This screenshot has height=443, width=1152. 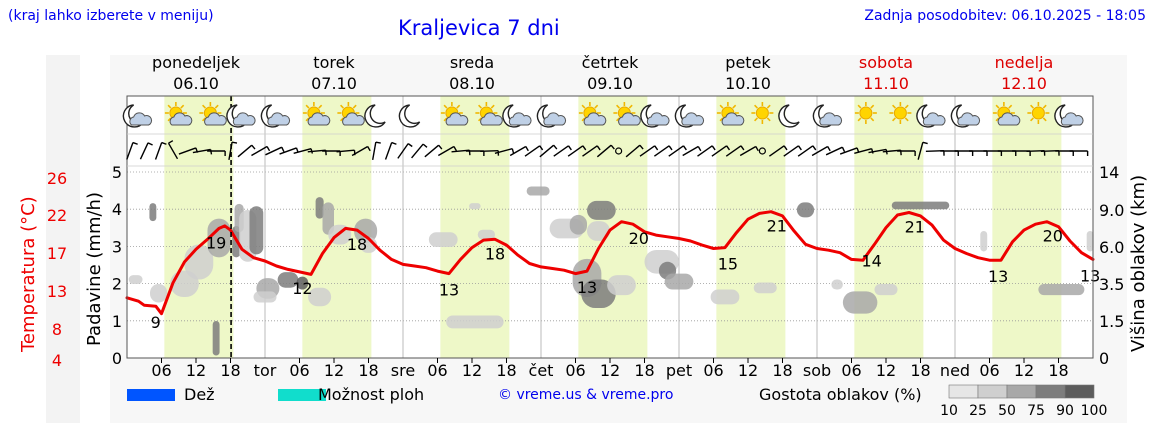 What do you see at coordinates (1024, 62) in the screenshot?
I see `day-name-label: nedelja` at bounding box center [1024, 62].